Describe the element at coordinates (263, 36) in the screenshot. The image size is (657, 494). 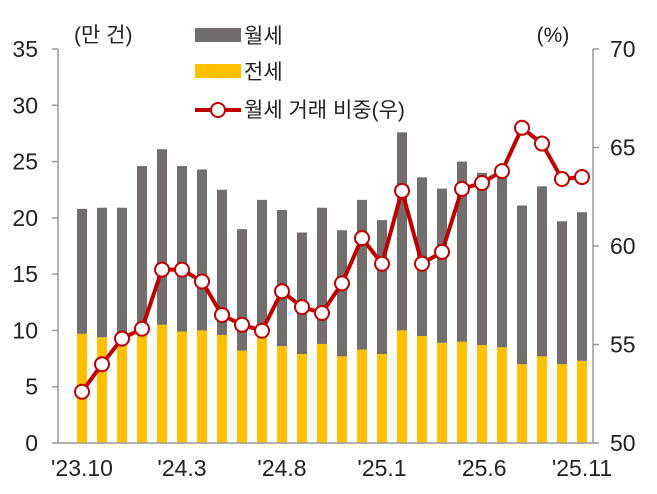
I see `legend-label-monthly: 월세` at that location.